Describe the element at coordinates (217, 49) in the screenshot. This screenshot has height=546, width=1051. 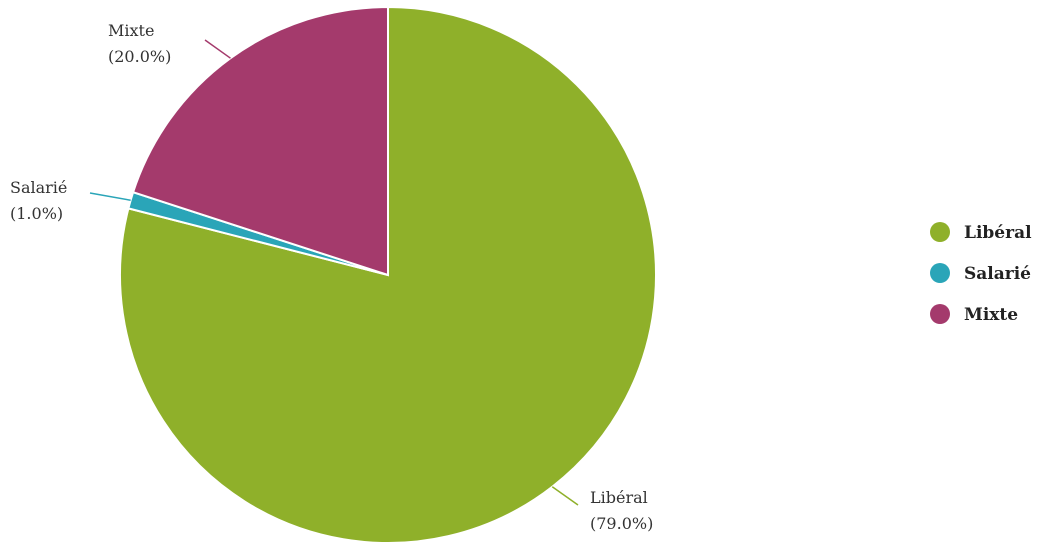
I see `leader-line-mixte` at that location.